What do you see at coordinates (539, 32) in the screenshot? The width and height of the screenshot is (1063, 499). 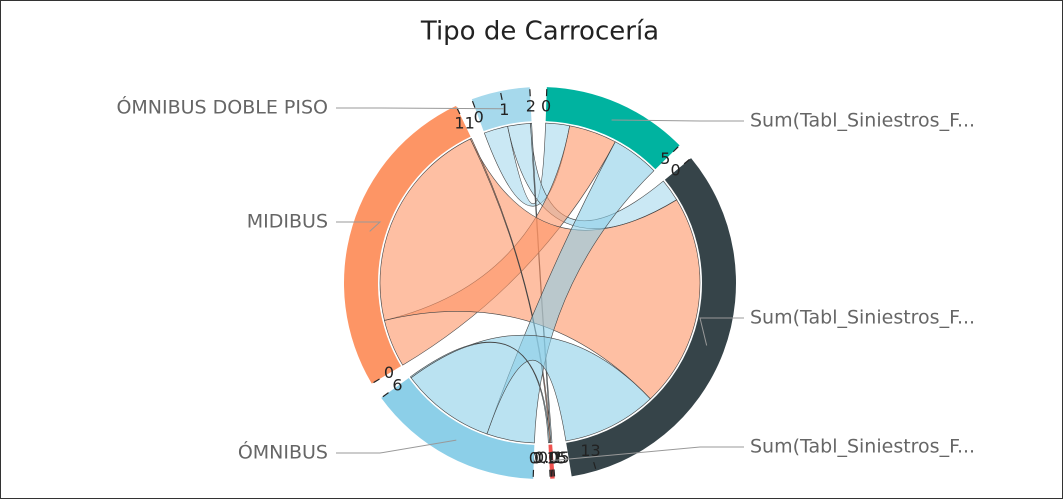 I see `chart-title: Tipo de Carrocería` at bounding box center [539, 32].